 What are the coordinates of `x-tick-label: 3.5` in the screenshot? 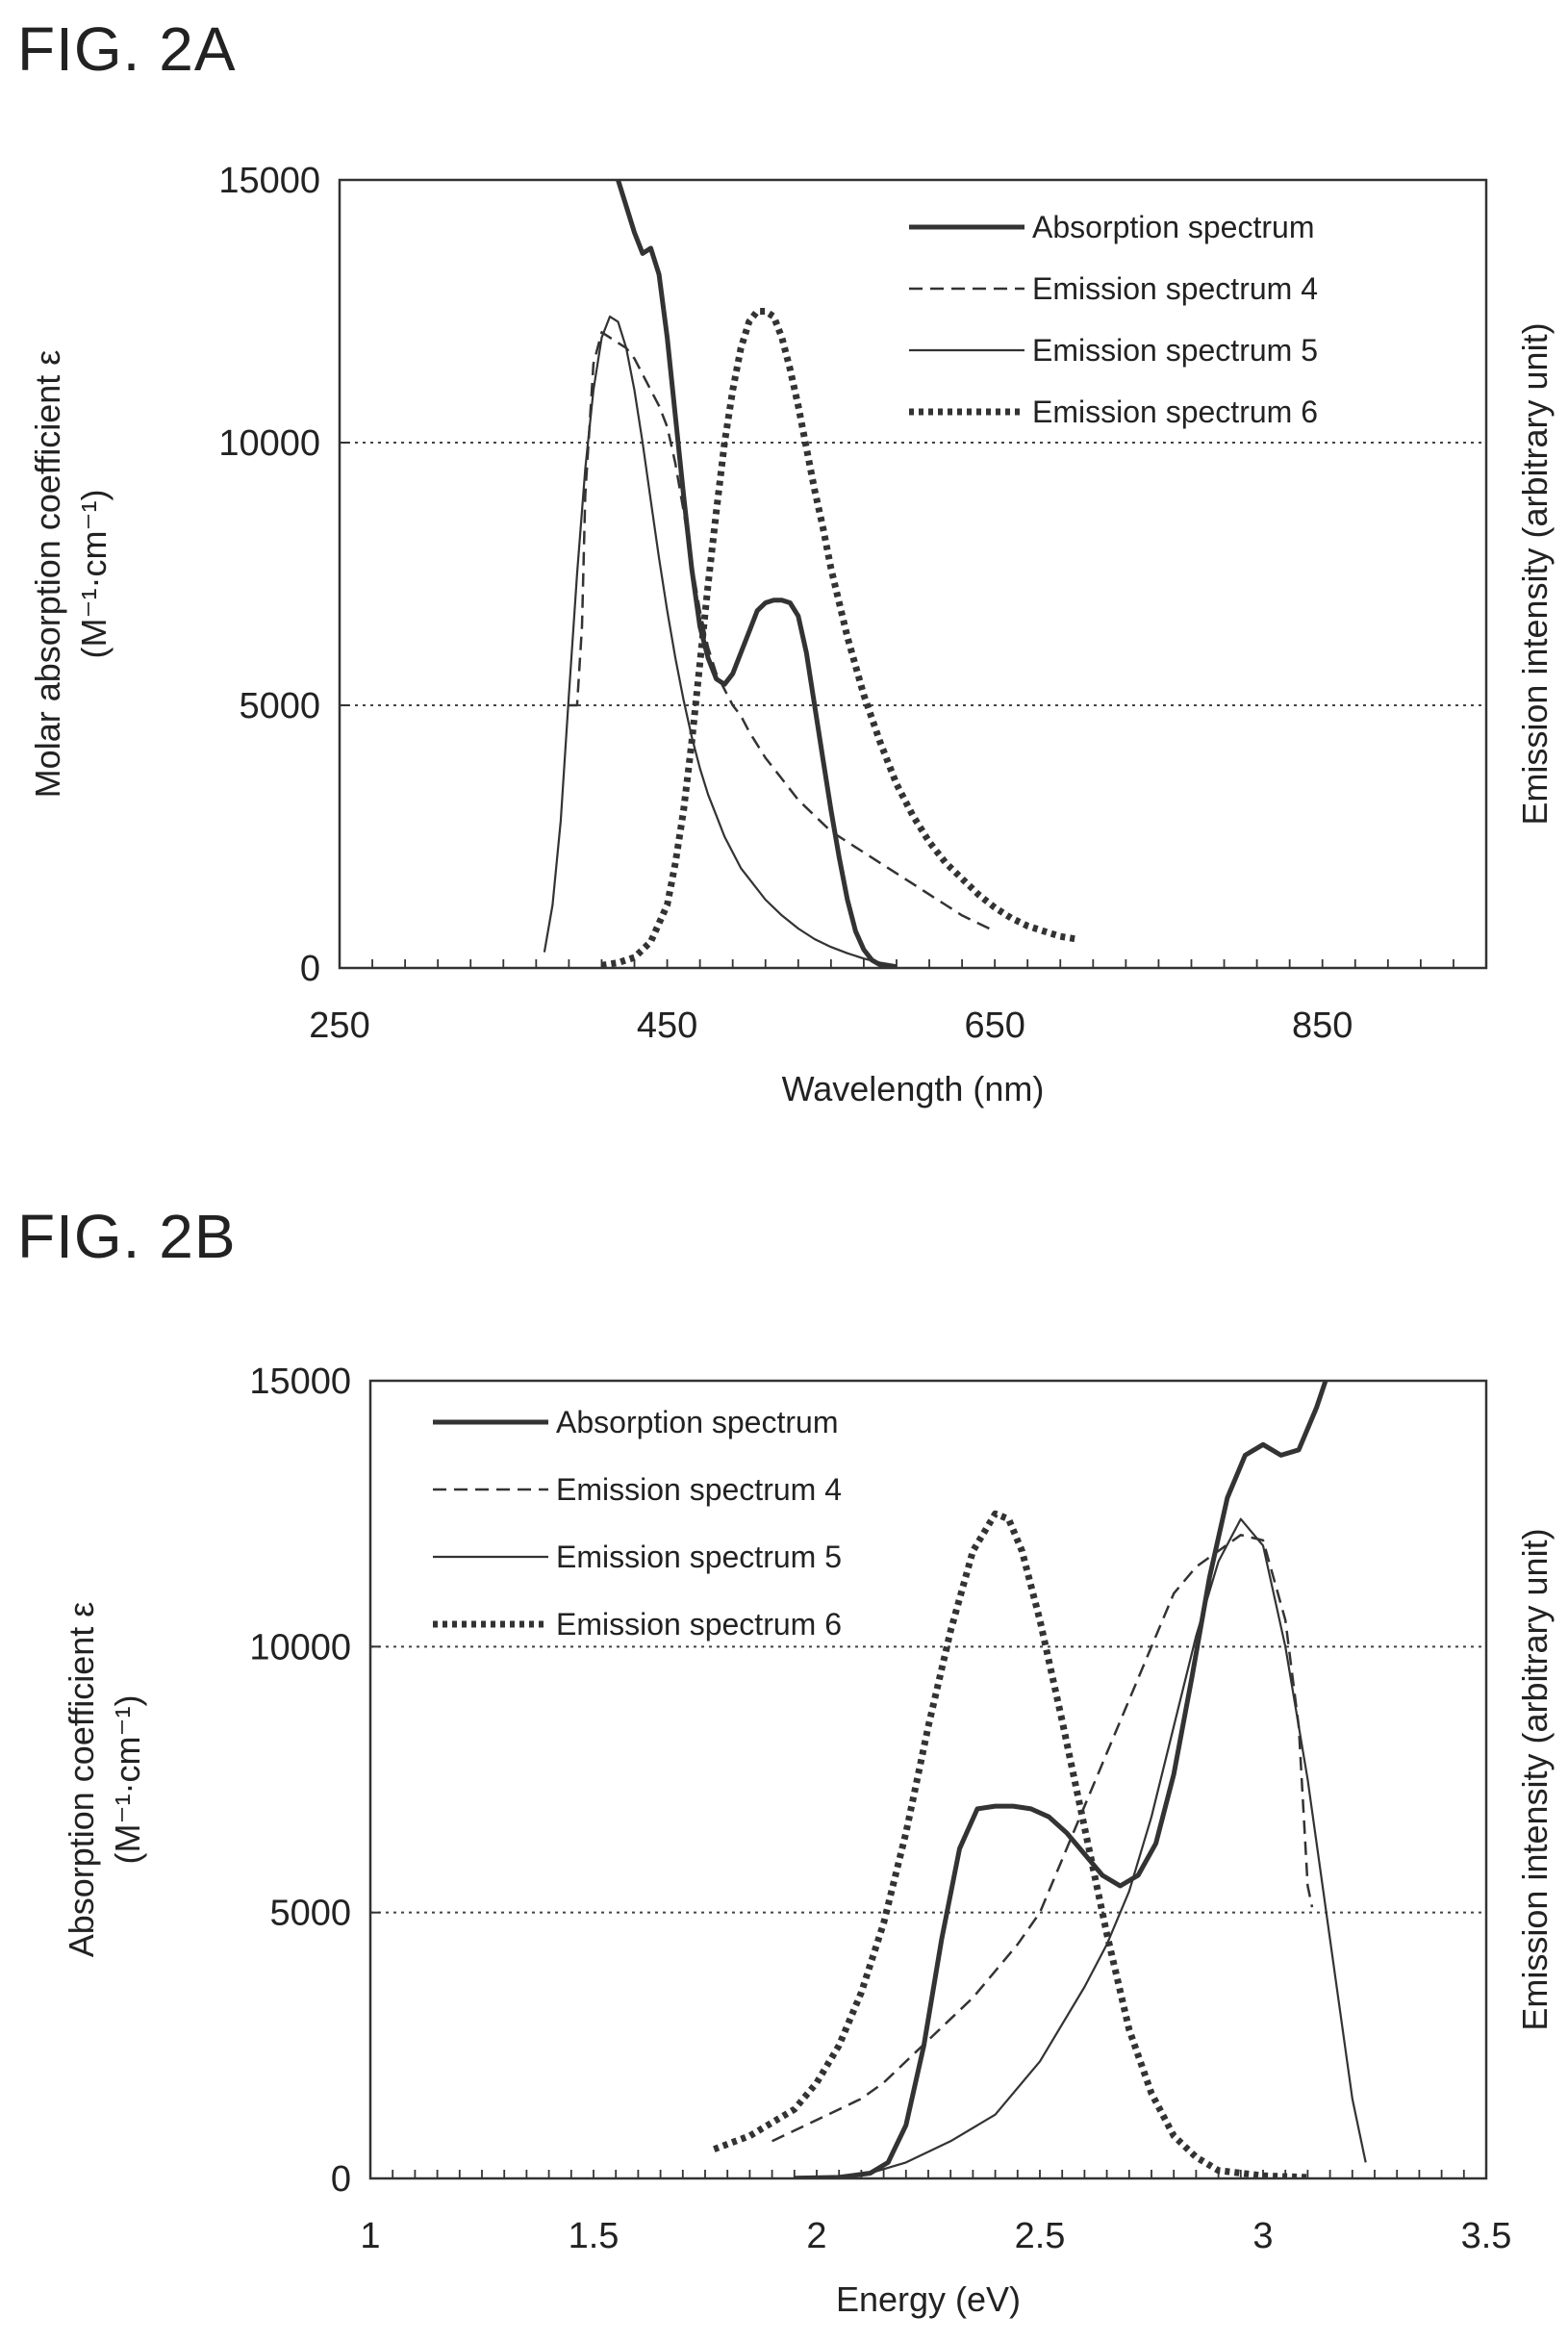 It's located at (1486, 2236).